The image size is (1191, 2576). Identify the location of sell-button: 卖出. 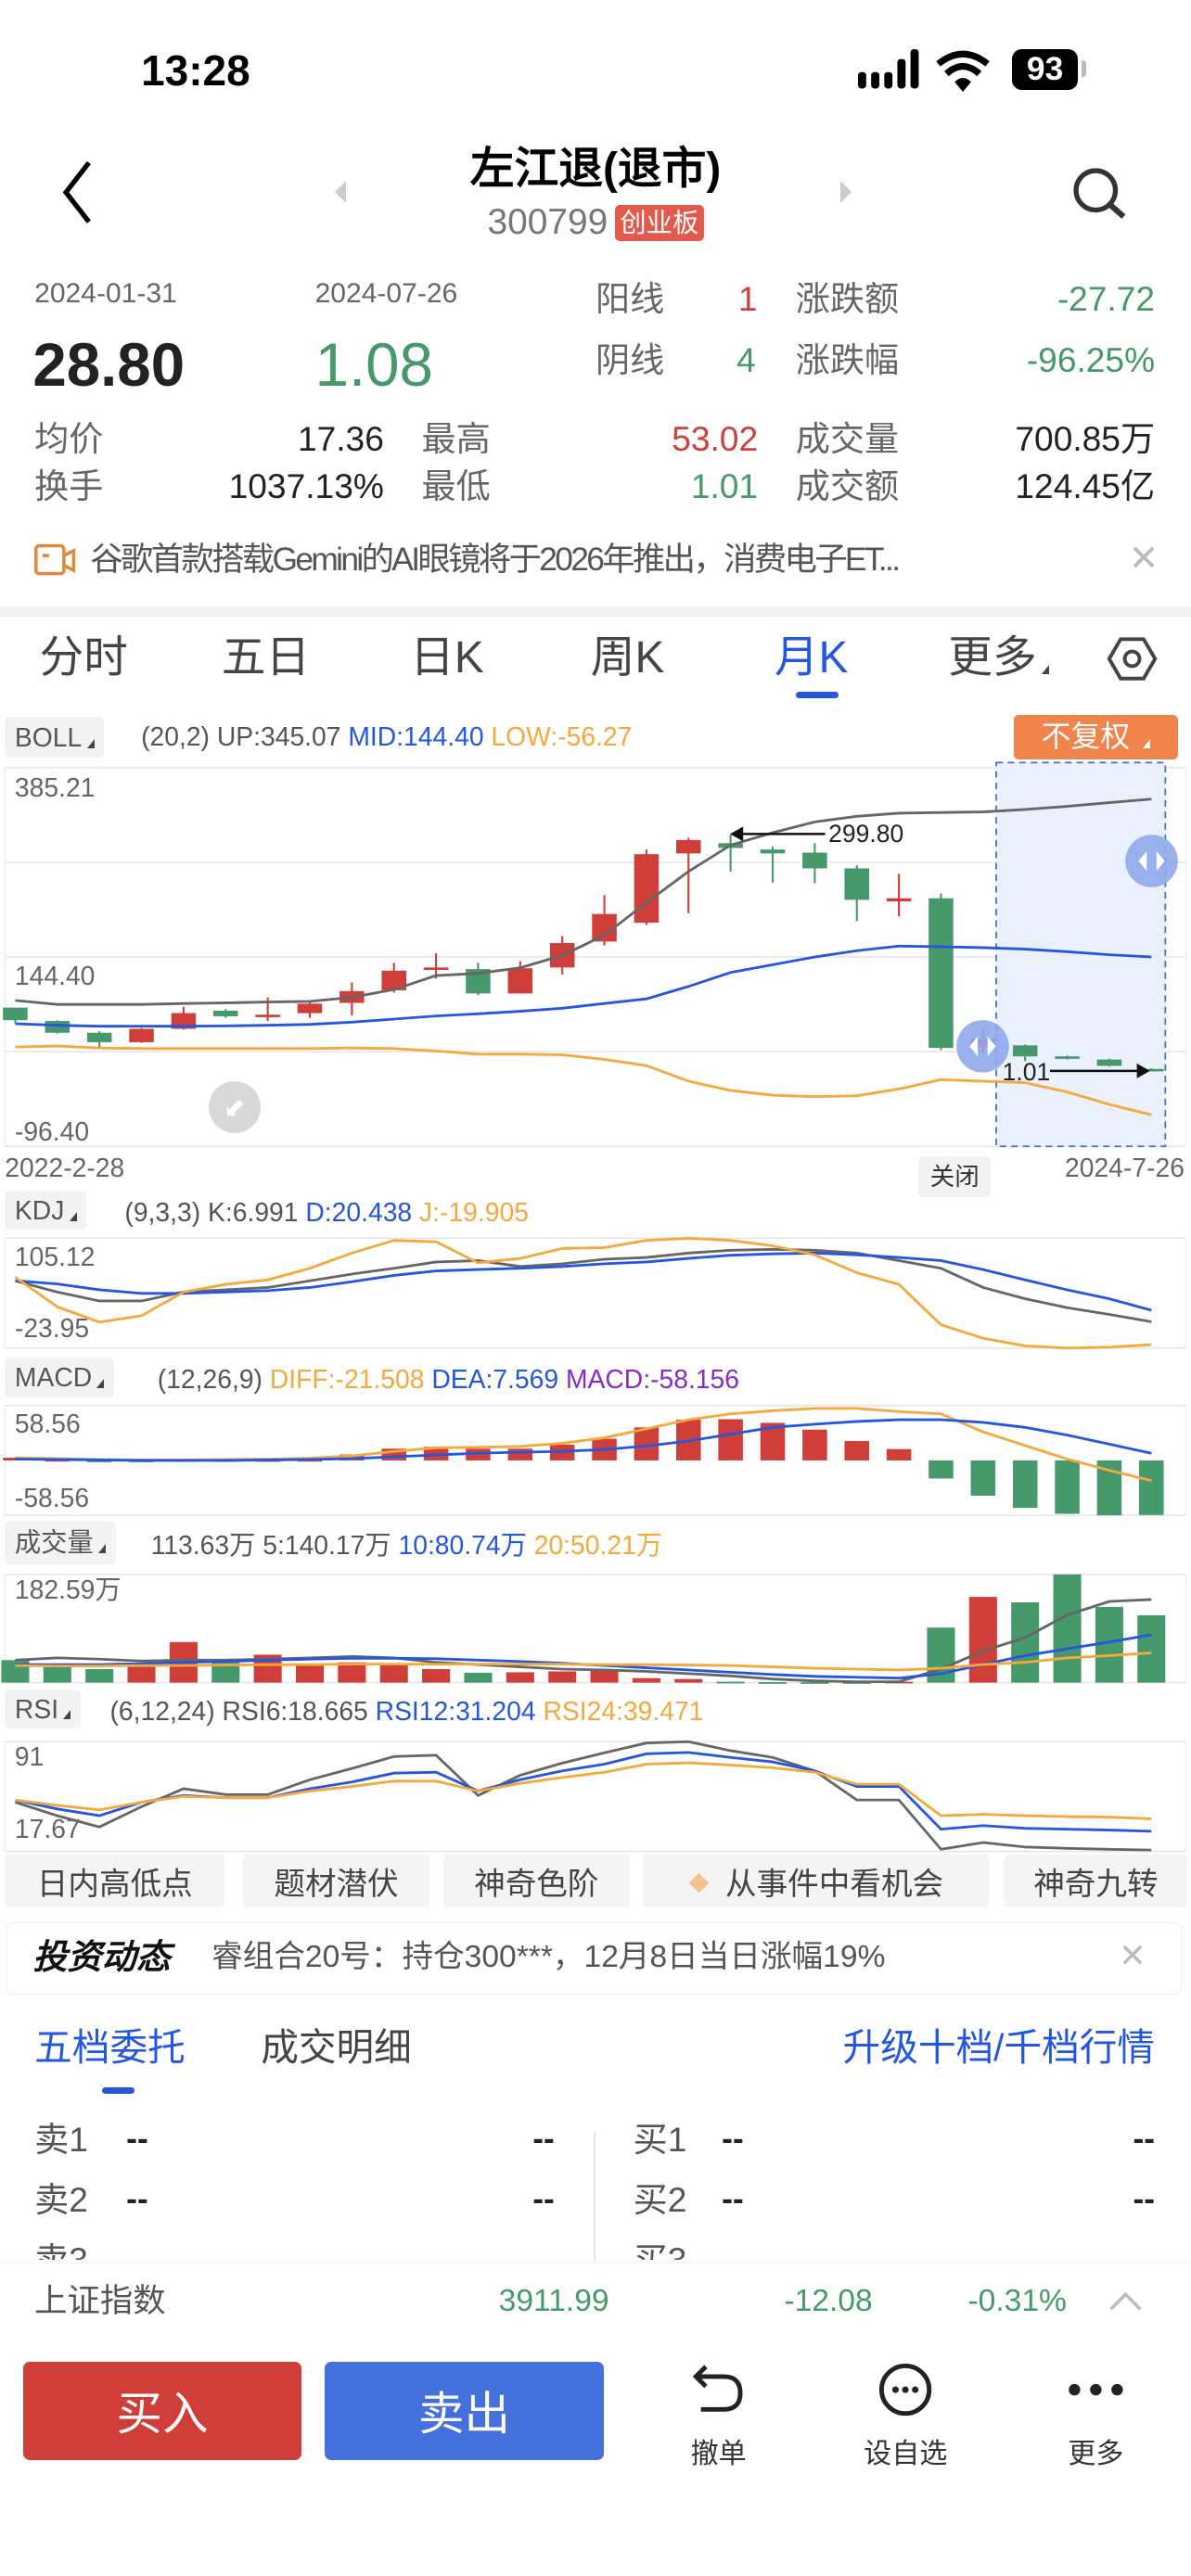
(464, 2410).